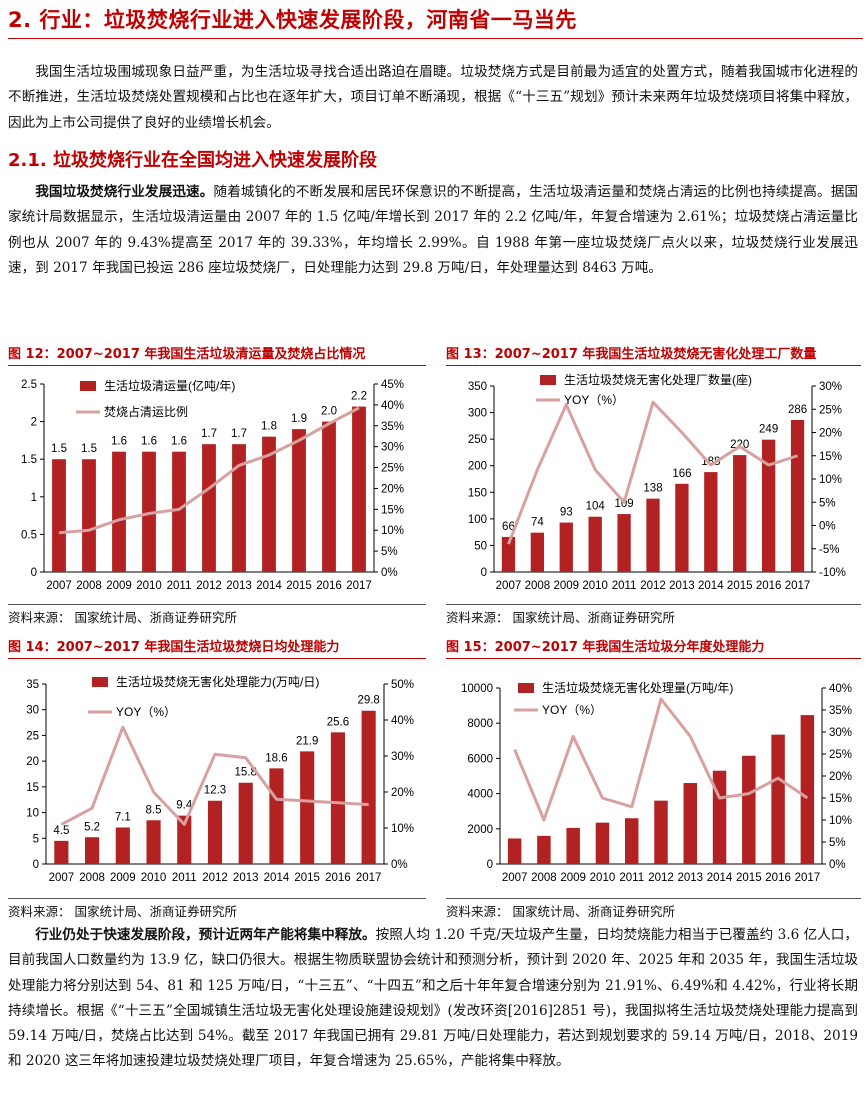 The image size is (867, 1109). What do you see at coordinates (34, 498) in the screenshot?
I see `y-tick-label: 1` at bounding box center [34, 498].